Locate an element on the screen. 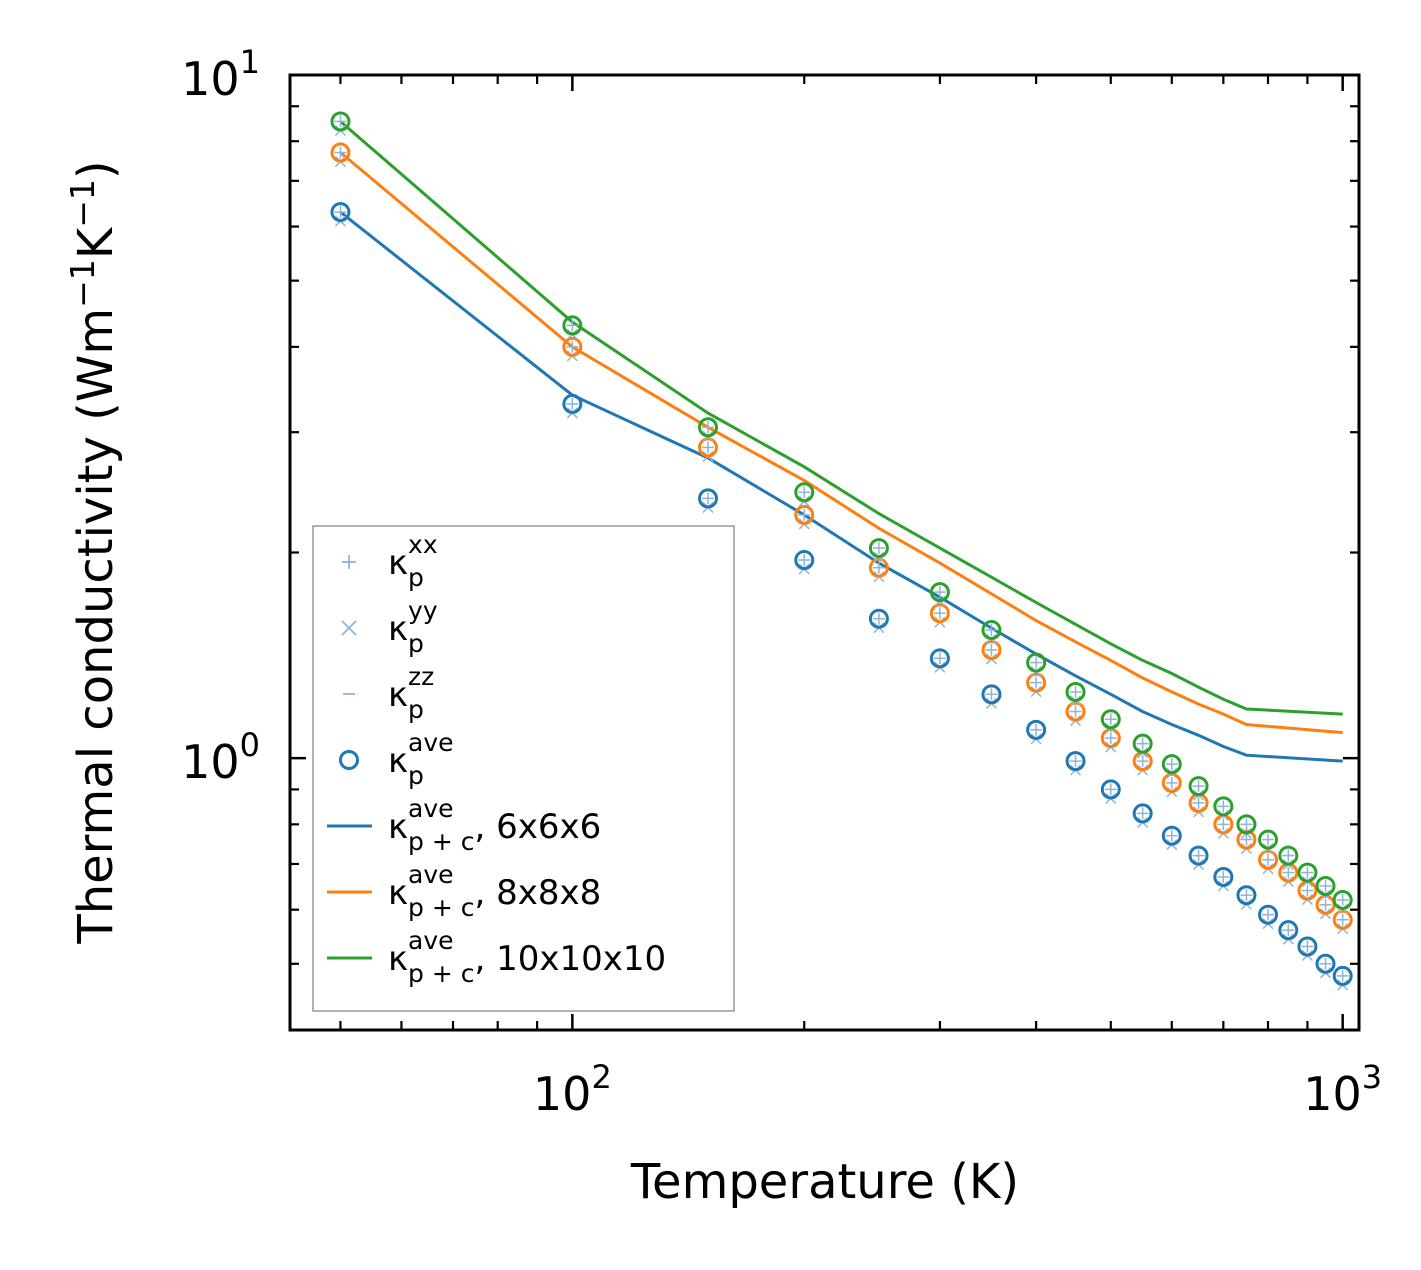 This screenshot has height=1270, width=1421. legend-entry: κxx p is located at coordinates (390, 561).